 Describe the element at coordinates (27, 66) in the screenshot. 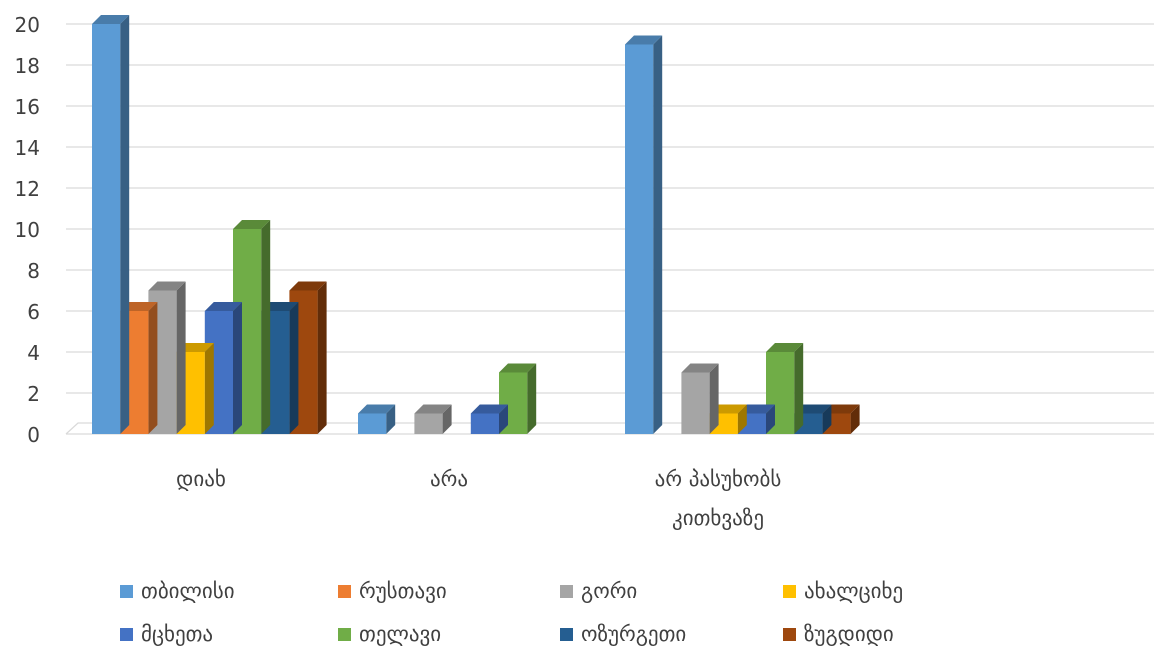

I see `y-tick-label: 18` at that location.